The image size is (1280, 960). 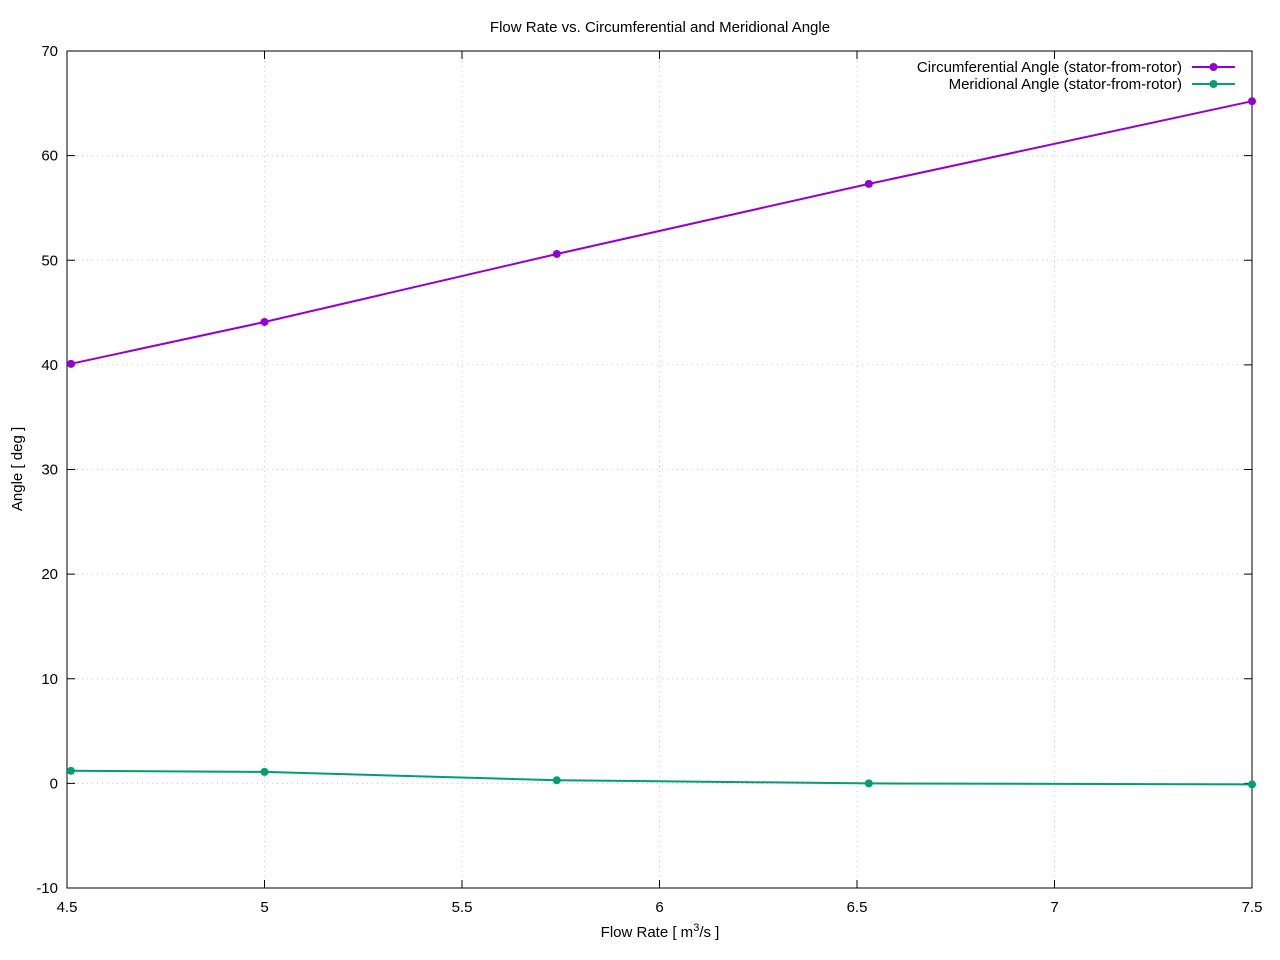 I want to click on series-meridional, so click(x=661, y=777).